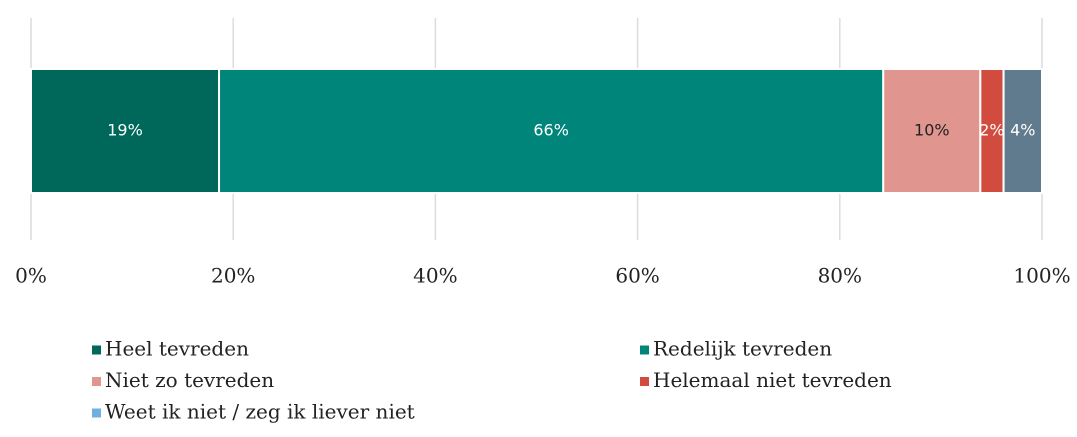 Image resolution: width=1077 pixels, height=437 pixels. Describe the element at coordinates (177, 349) in the screenshot. I see `legend-label: Heel tevreden` at that location.